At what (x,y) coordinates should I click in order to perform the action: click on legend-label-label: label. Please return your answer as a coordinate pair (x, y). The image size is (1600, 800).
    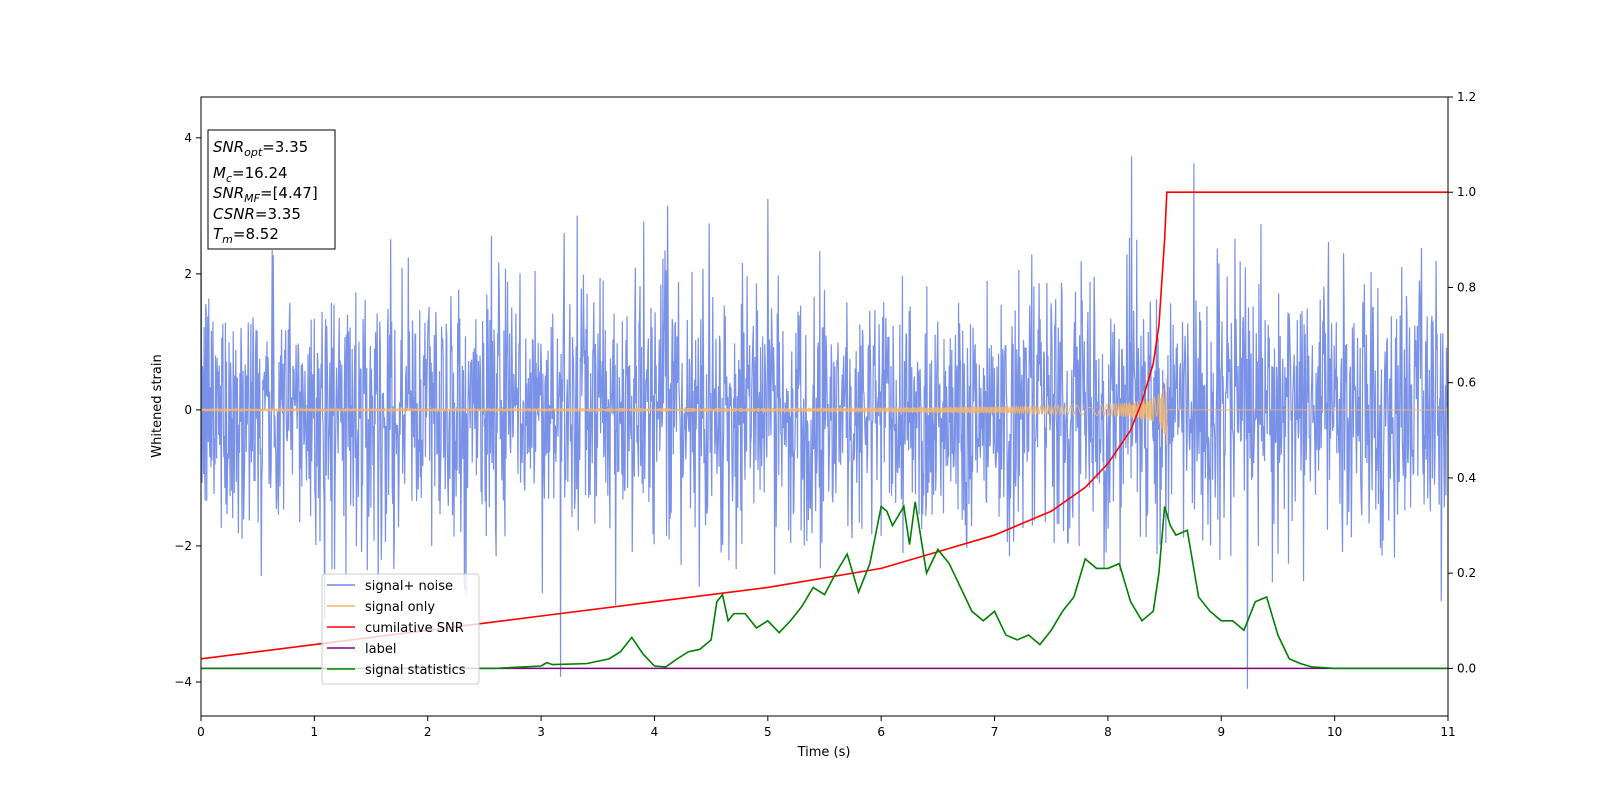
    Looking at the image, I should click on (380, 649).